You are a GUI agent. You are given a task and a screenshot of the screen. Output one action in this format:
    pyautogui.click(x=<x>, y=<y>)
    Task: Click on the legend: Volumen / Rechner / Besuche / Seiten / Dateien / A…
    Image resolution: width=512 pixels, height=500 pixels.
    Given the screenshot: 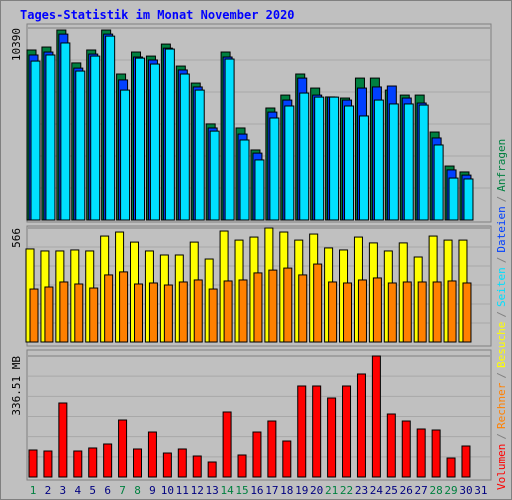 What is the action you would take?
    pyautogui.click(x=501, y=314)
    